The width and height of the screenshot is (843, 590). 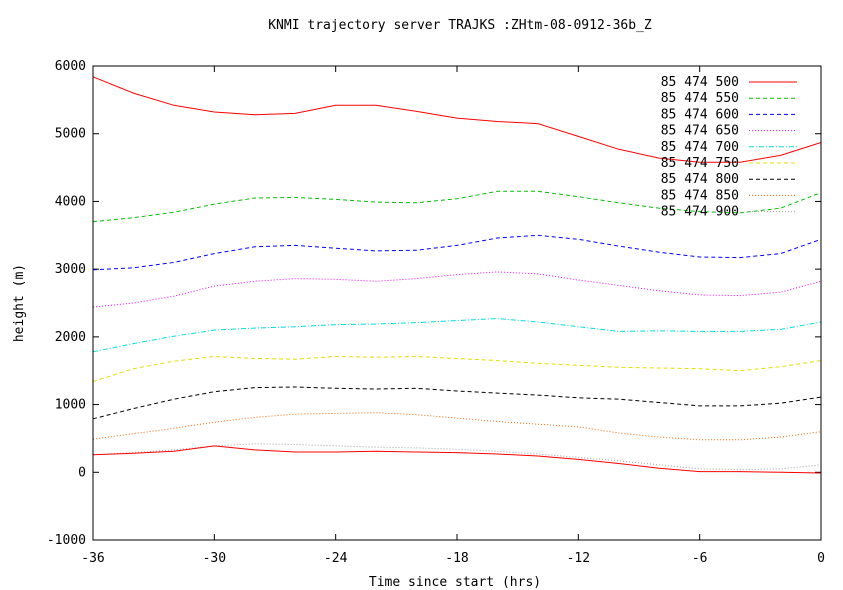 I want to click on legend-label: 85 474 600, so click(x=700, y=114).